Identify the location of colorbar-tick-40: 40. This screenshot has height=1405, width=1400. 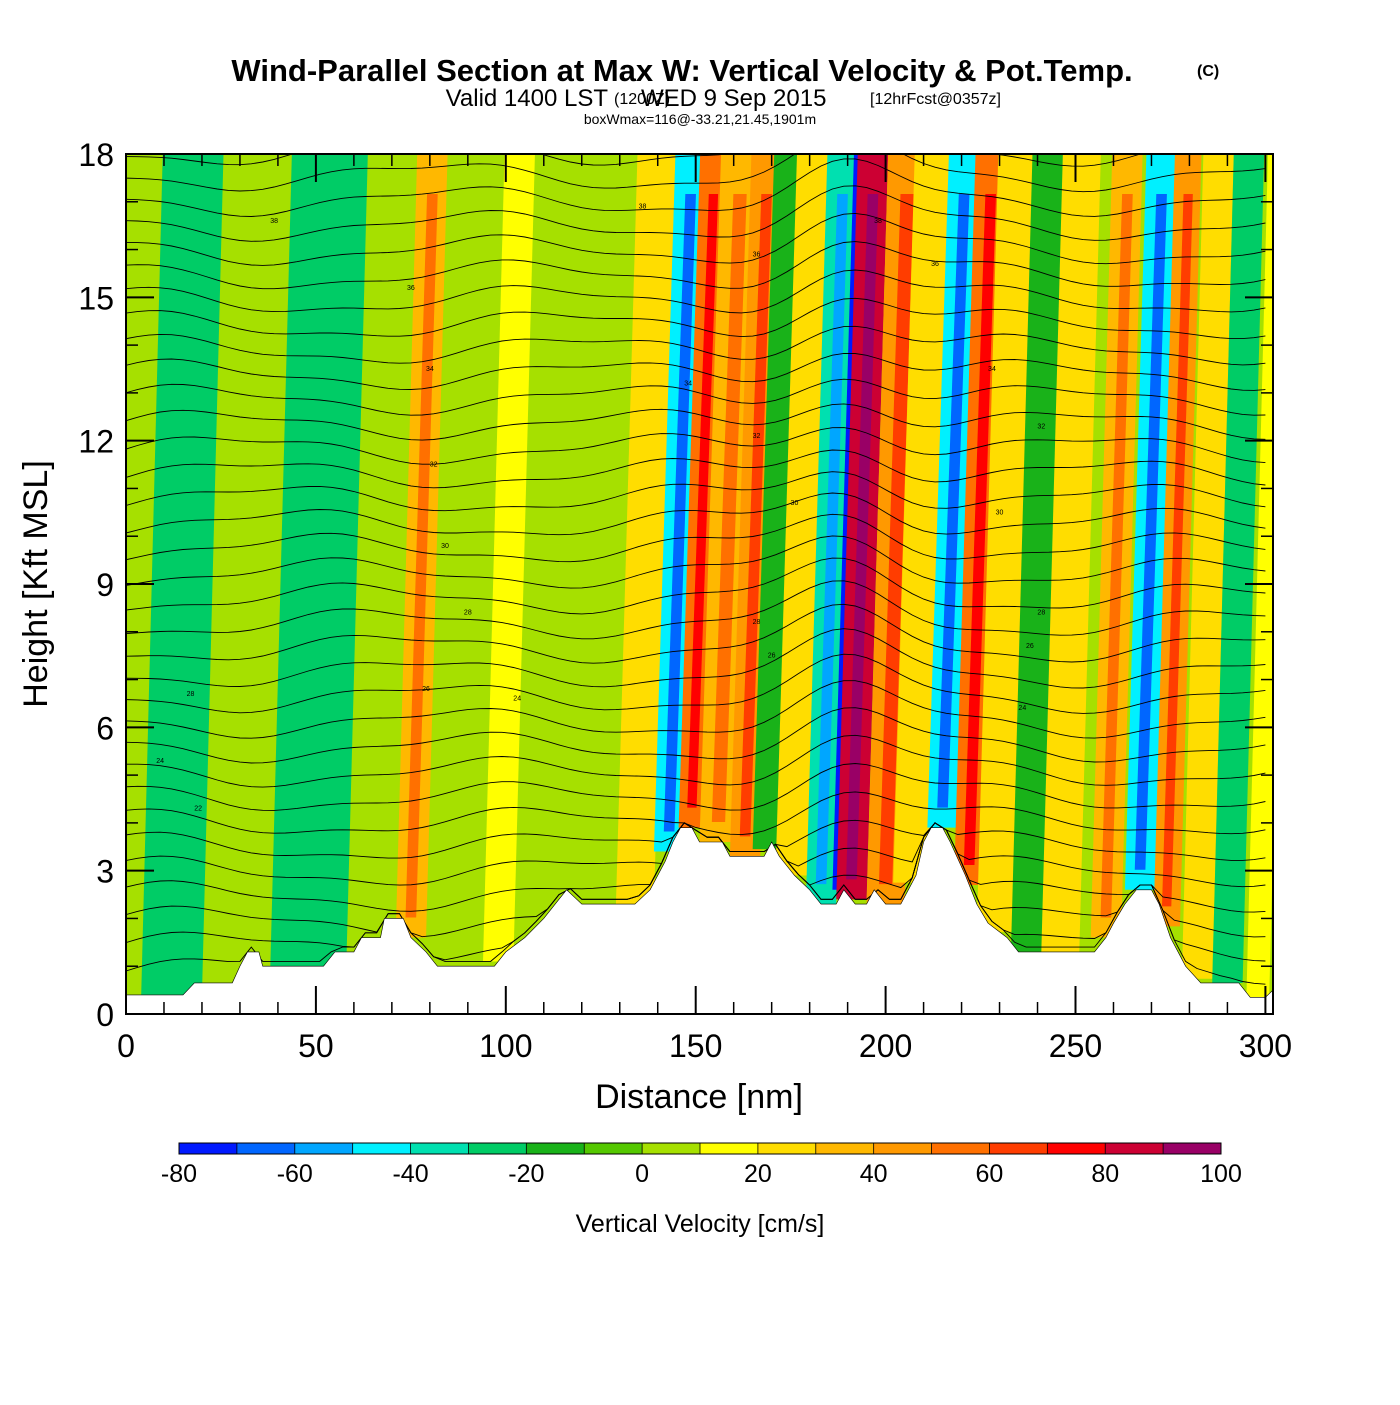
(874, 1174).